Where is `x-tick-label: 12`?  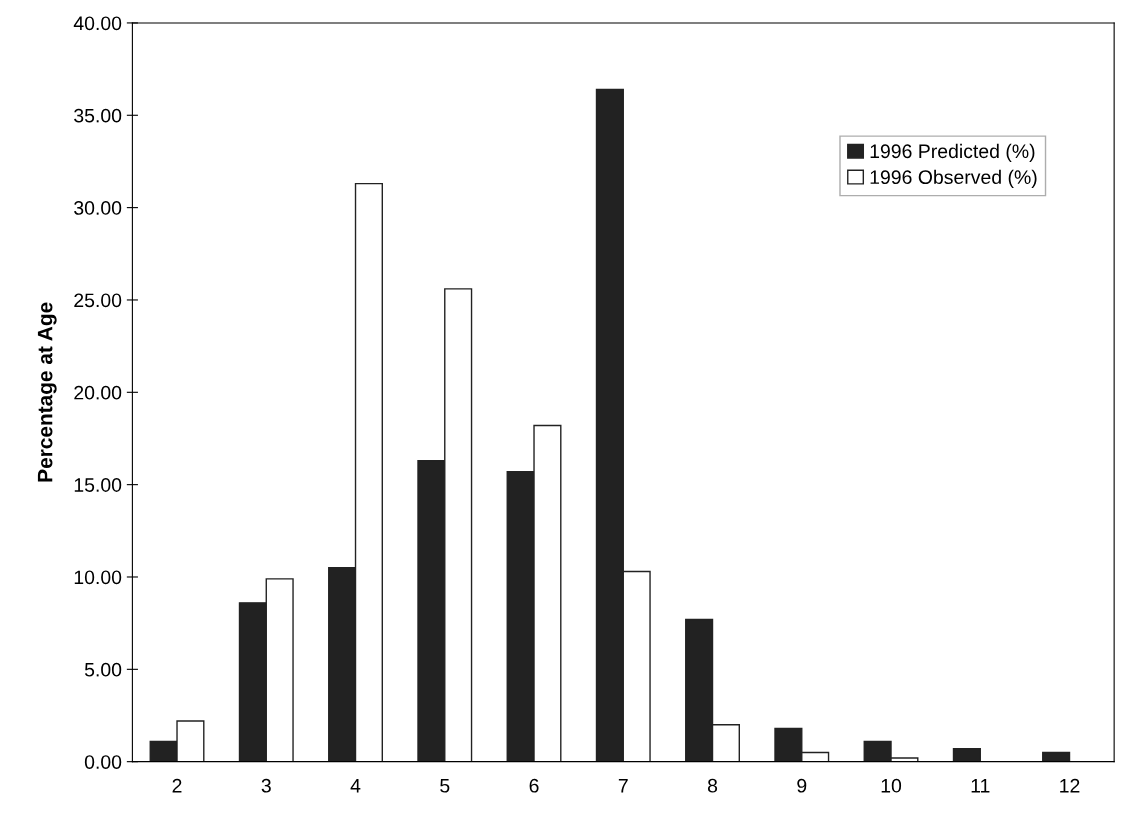
x-tick-label: 12 is located at coordinates (1070, 785).